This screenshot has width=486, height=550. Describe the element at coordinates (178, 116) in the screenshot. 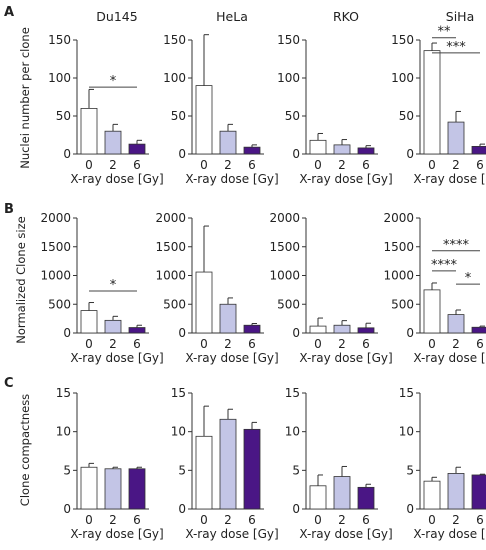

I see `y-tick-label: 50` at that location.